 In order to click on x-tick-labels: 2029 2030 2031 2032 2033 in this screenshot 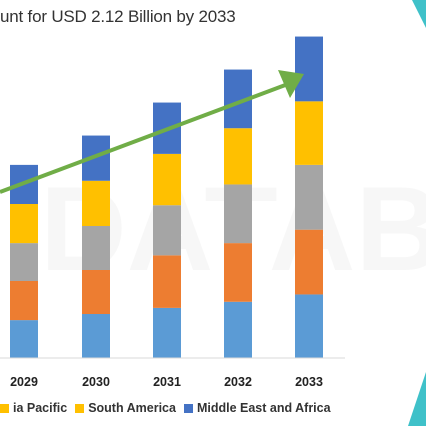, I will do `click(166, 382)`.